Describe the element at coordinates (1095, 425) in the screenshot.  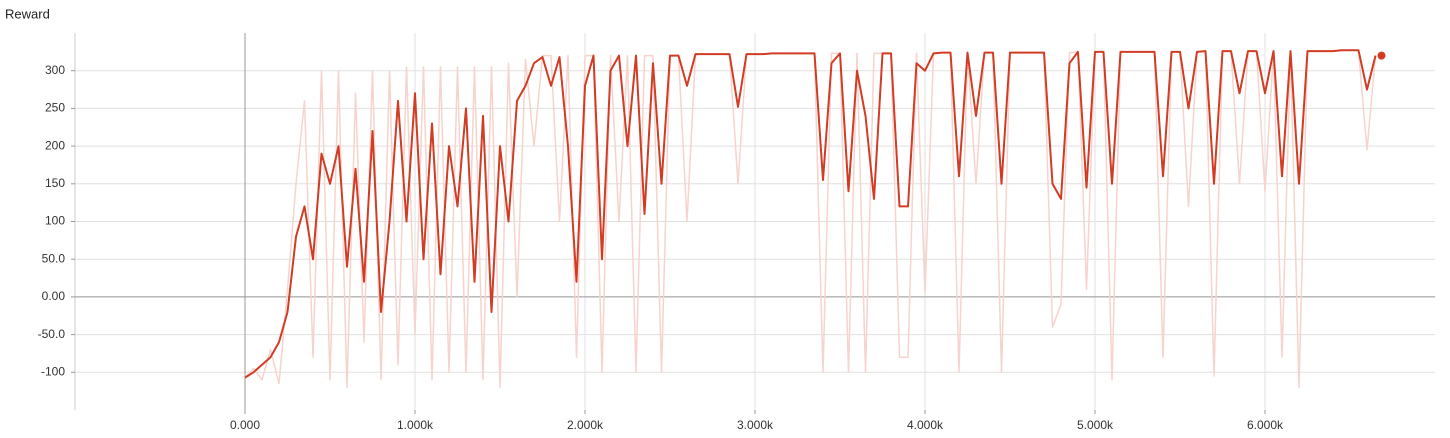
I see `x-tick-label: 5.000k` at that location.